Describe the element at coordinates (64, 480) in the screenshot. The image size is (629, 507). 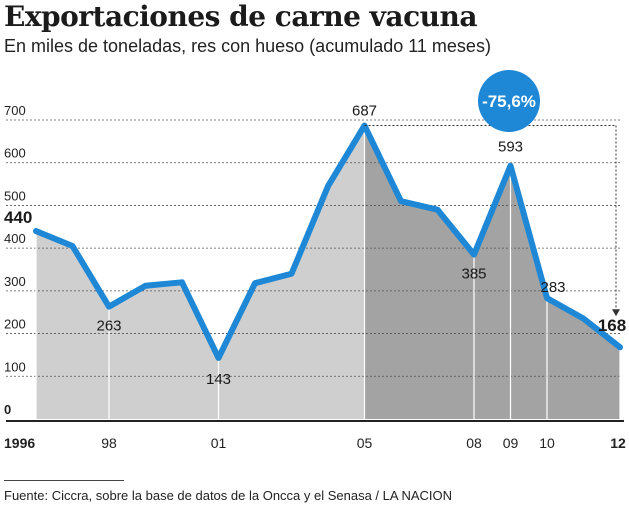
I see `source-divider` at that location.